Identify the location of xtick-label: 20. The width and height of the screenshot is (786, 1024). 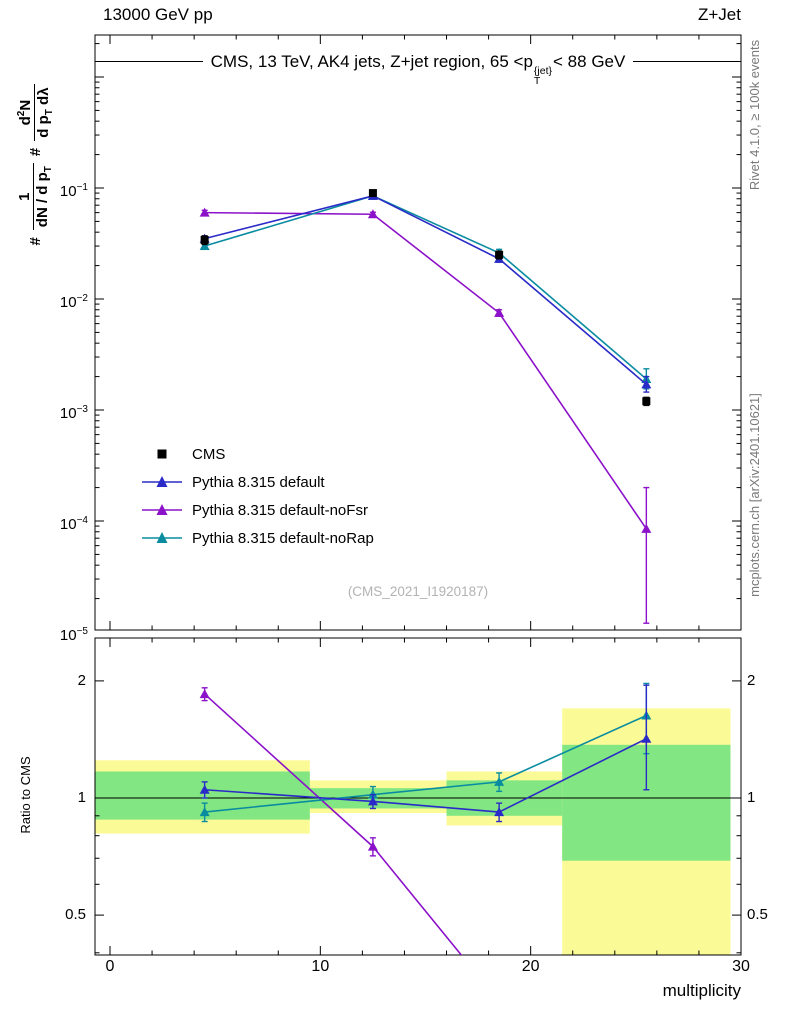
(530, 966).